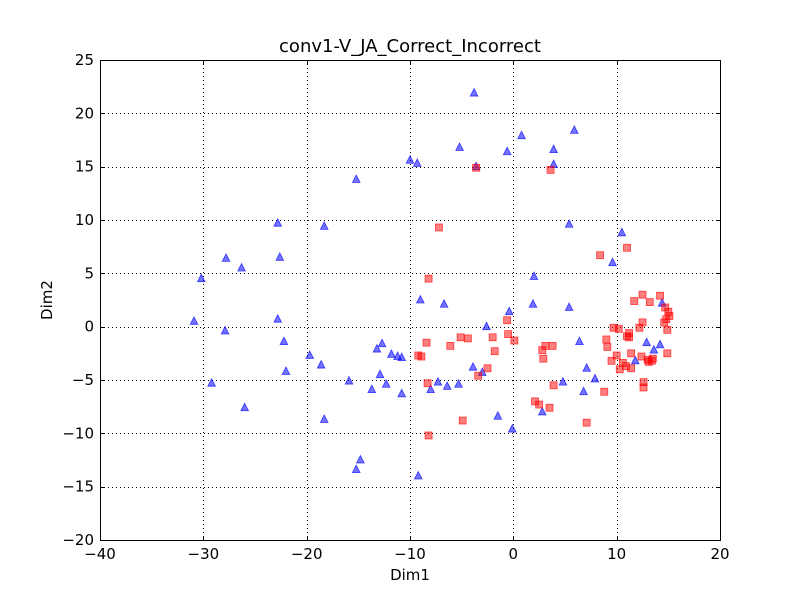 This screenshot has height=600, width=800. Describe the element at coordinates (410, 46) in the screenshot. I see `chart-title: conv1-V_JA_Correct_Incorrect` at that location.